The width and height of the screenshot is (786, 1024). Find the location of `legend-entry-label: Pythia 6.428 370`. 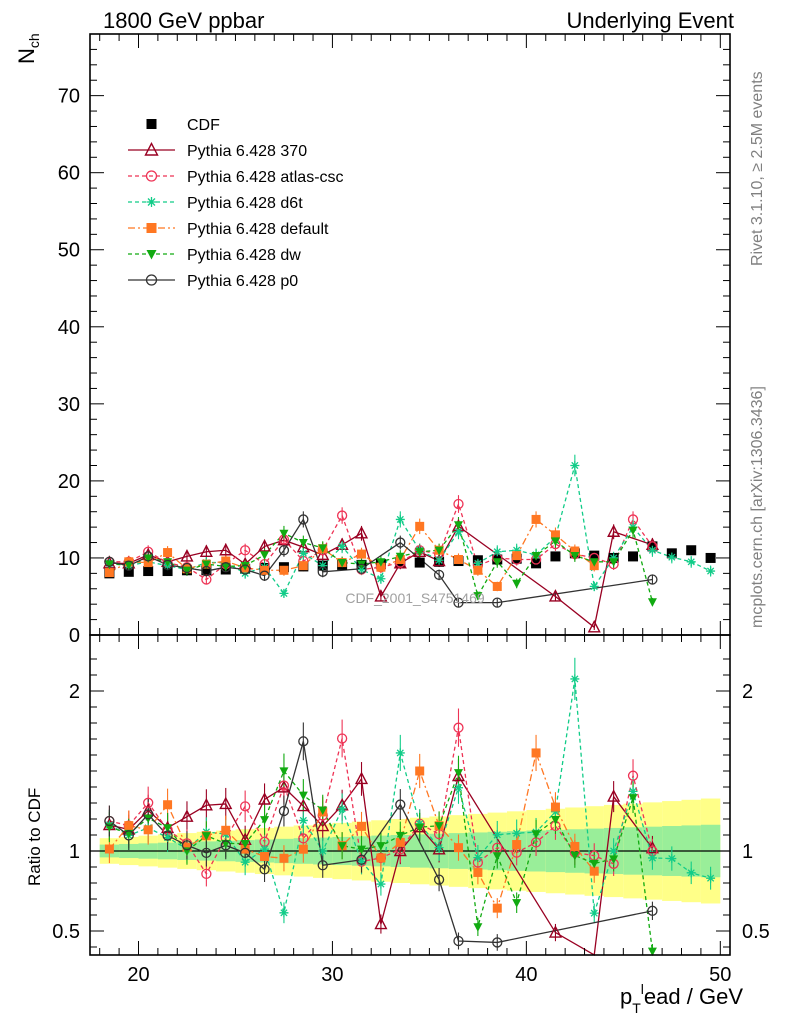

legend-entry-label: Pythia 6.428 370 is located at coordinates (247, 151).